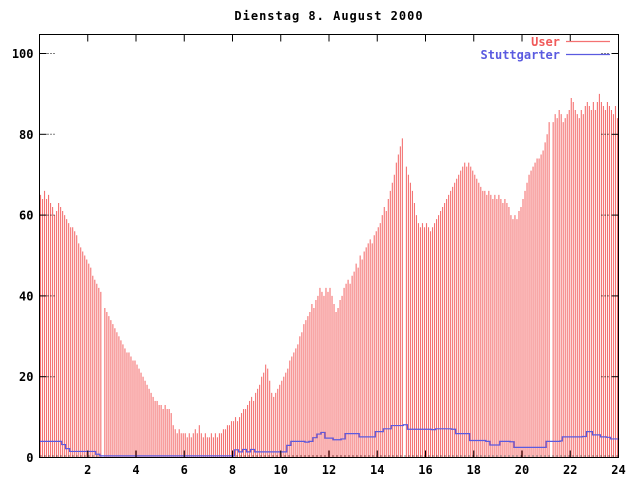 The image size is (640, 480). What do you see at coordinates (29, 458) in the screenshot?
I see `y-tick-label: 0` at bounding box center [29, 458].